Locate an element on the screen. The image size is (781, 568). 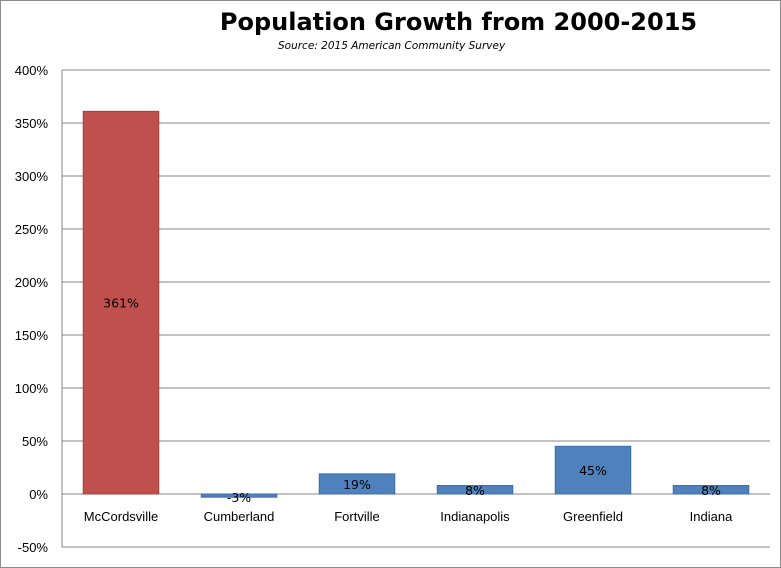
bar-cumberland is located at coordinates (239, 495).